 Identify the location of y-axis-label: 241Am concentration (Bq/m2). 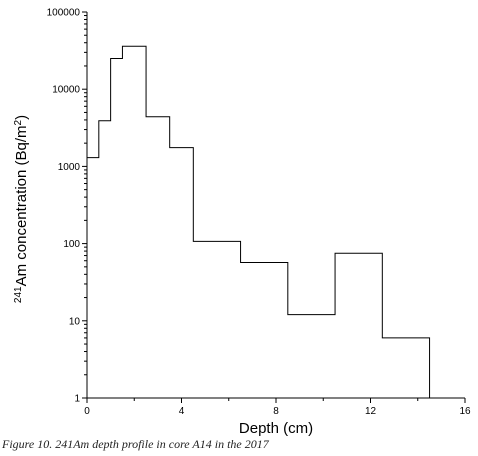
(22, 209).